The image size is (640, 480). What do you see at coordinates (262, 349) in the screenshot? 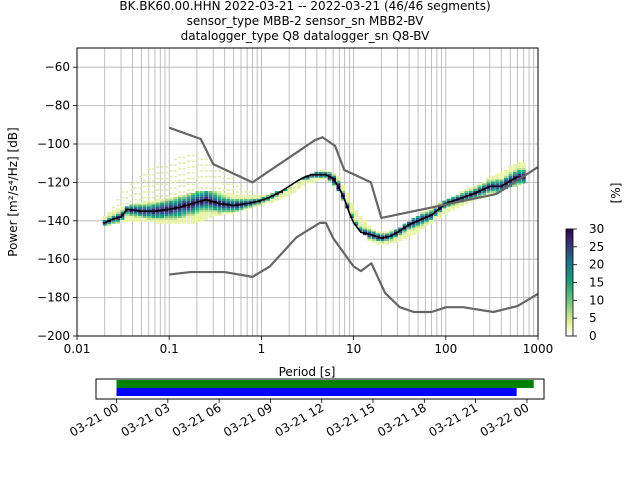
I see `x-tick-label: 1` at bounding box center [262, 349].